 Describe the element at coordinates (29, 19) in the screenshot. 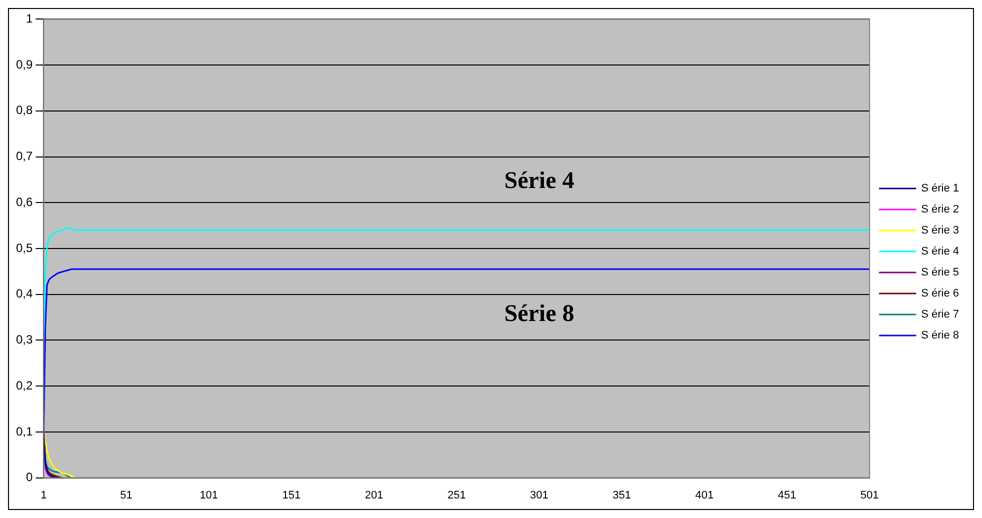

I see `y-tick-label: 1` at that location.